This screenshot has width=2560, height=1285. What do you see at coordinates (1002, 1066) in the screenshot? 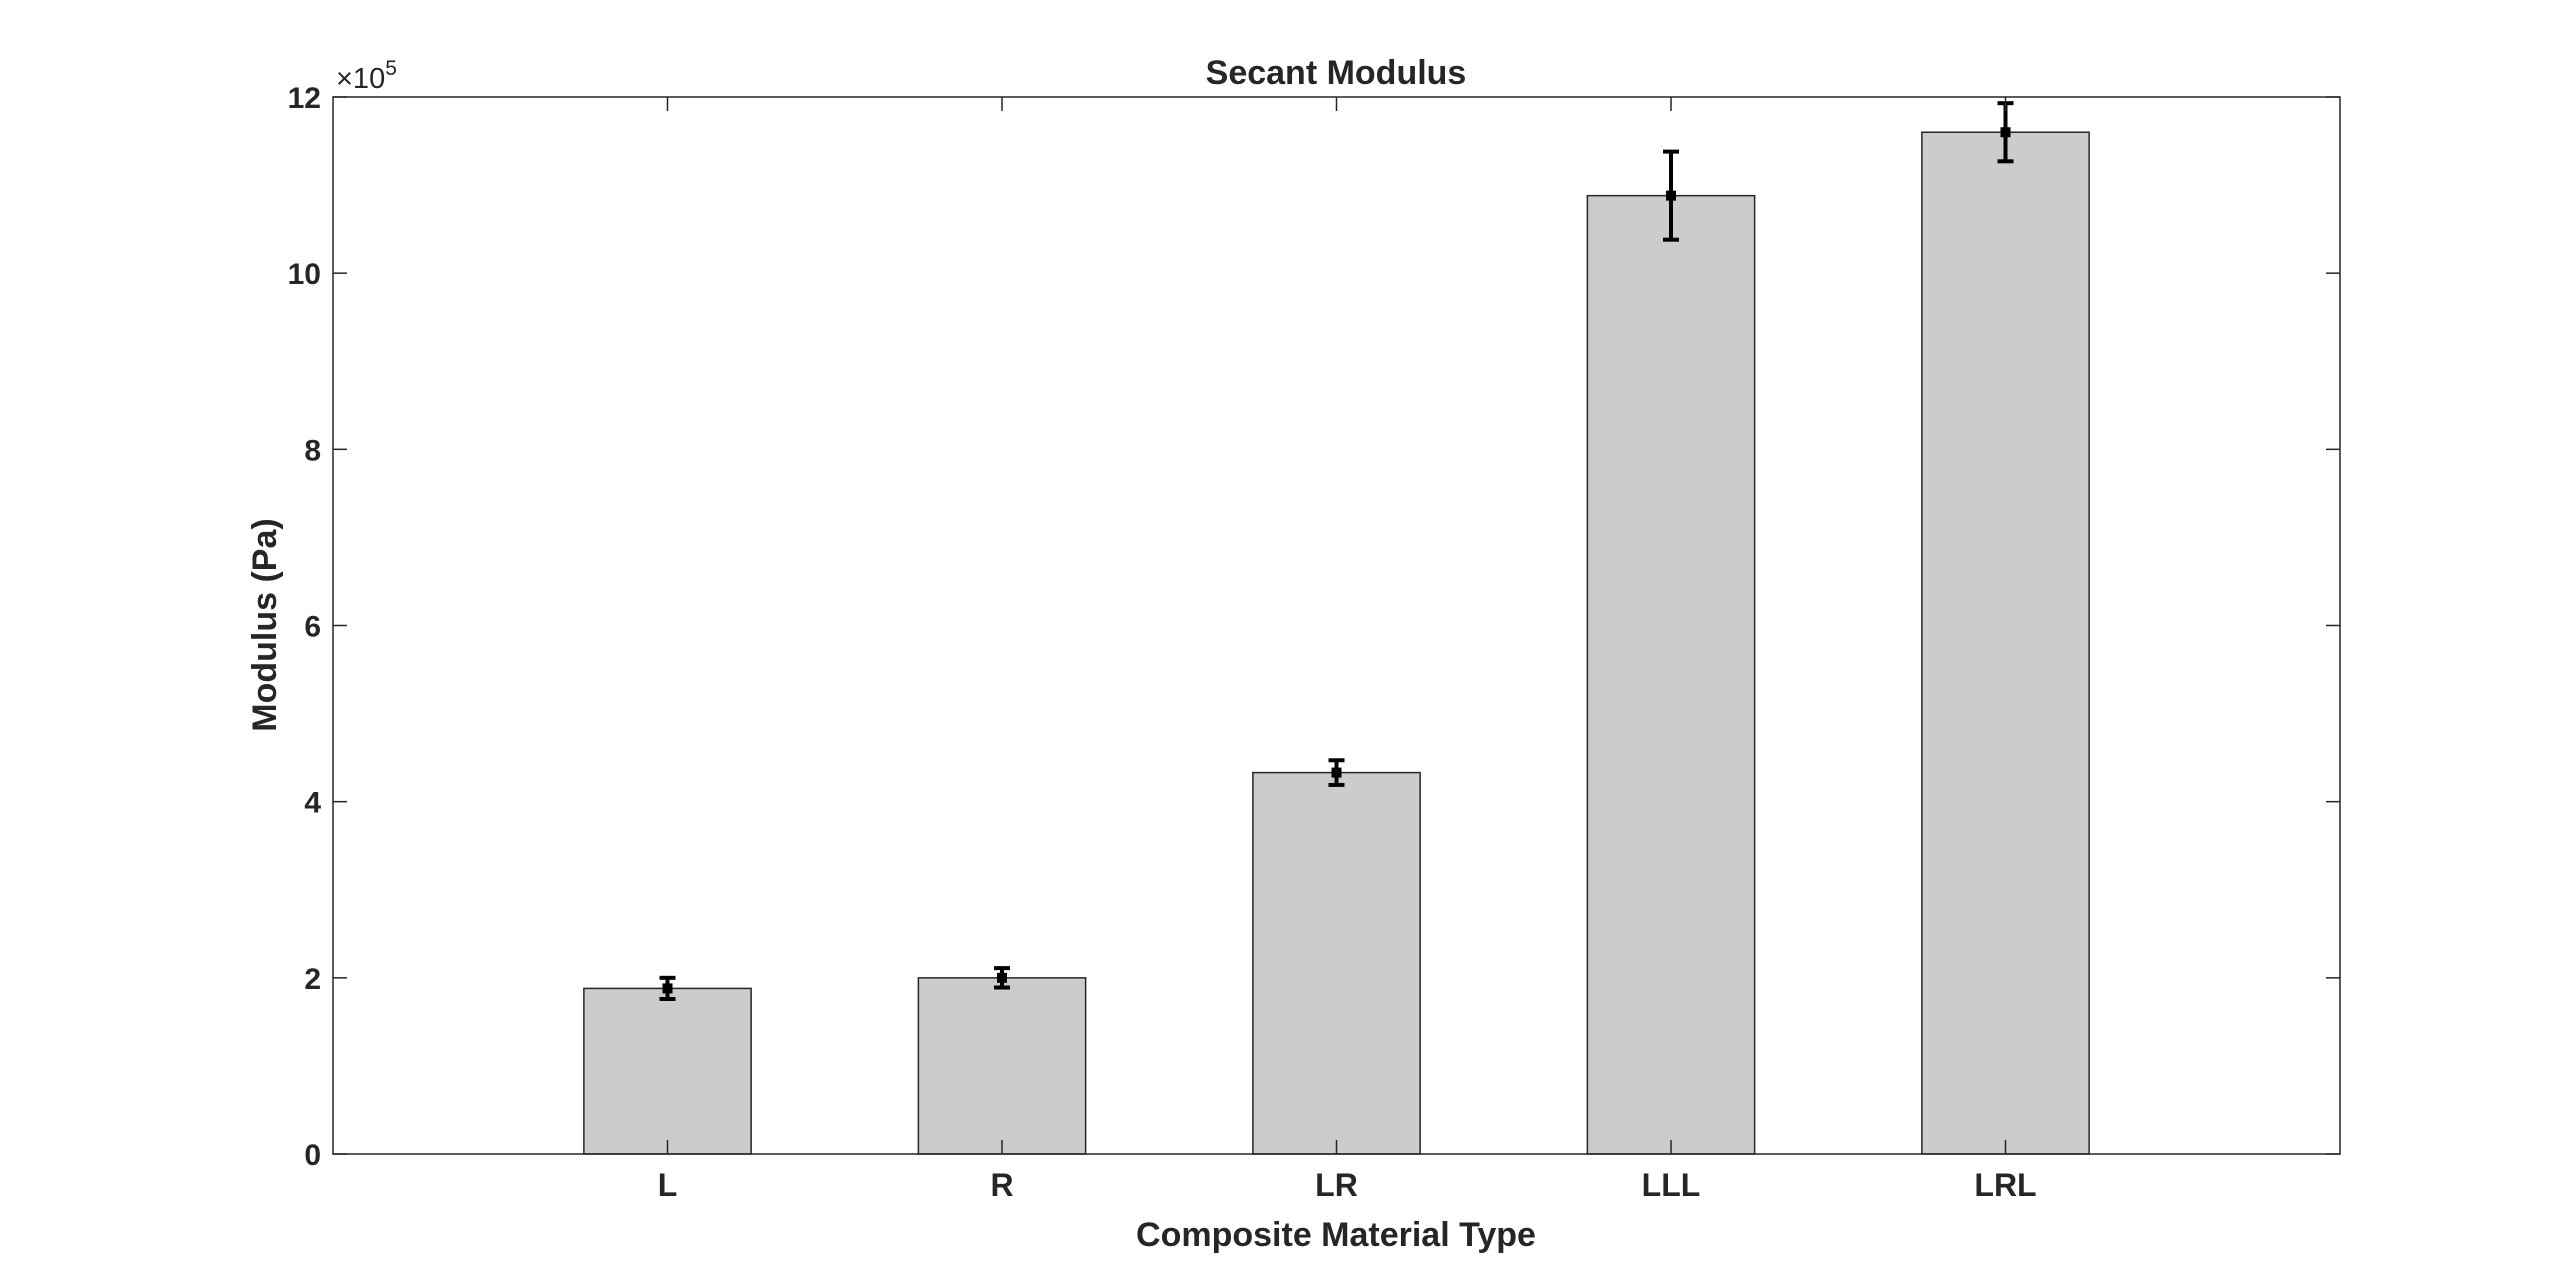
I see `bar-r` at bounding box center [1002, 1066].